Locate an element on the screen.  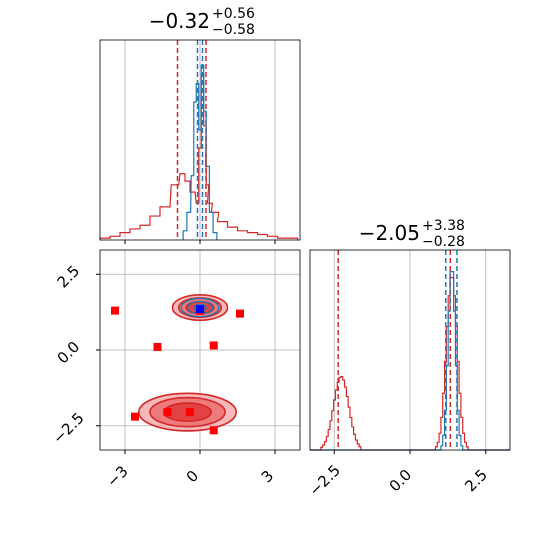
y-tick-label-param1: 0.0 is located at coordinates (69, 353).